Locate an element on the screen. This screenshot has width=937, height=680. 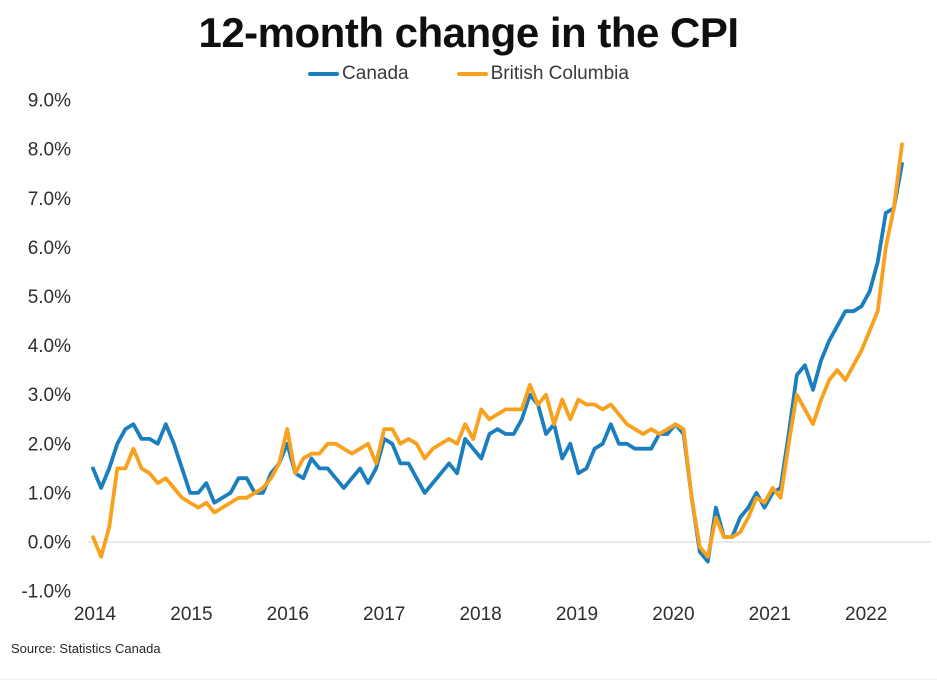
y-axis-tick-label: 5.0% is located at coordinates (49, 297).